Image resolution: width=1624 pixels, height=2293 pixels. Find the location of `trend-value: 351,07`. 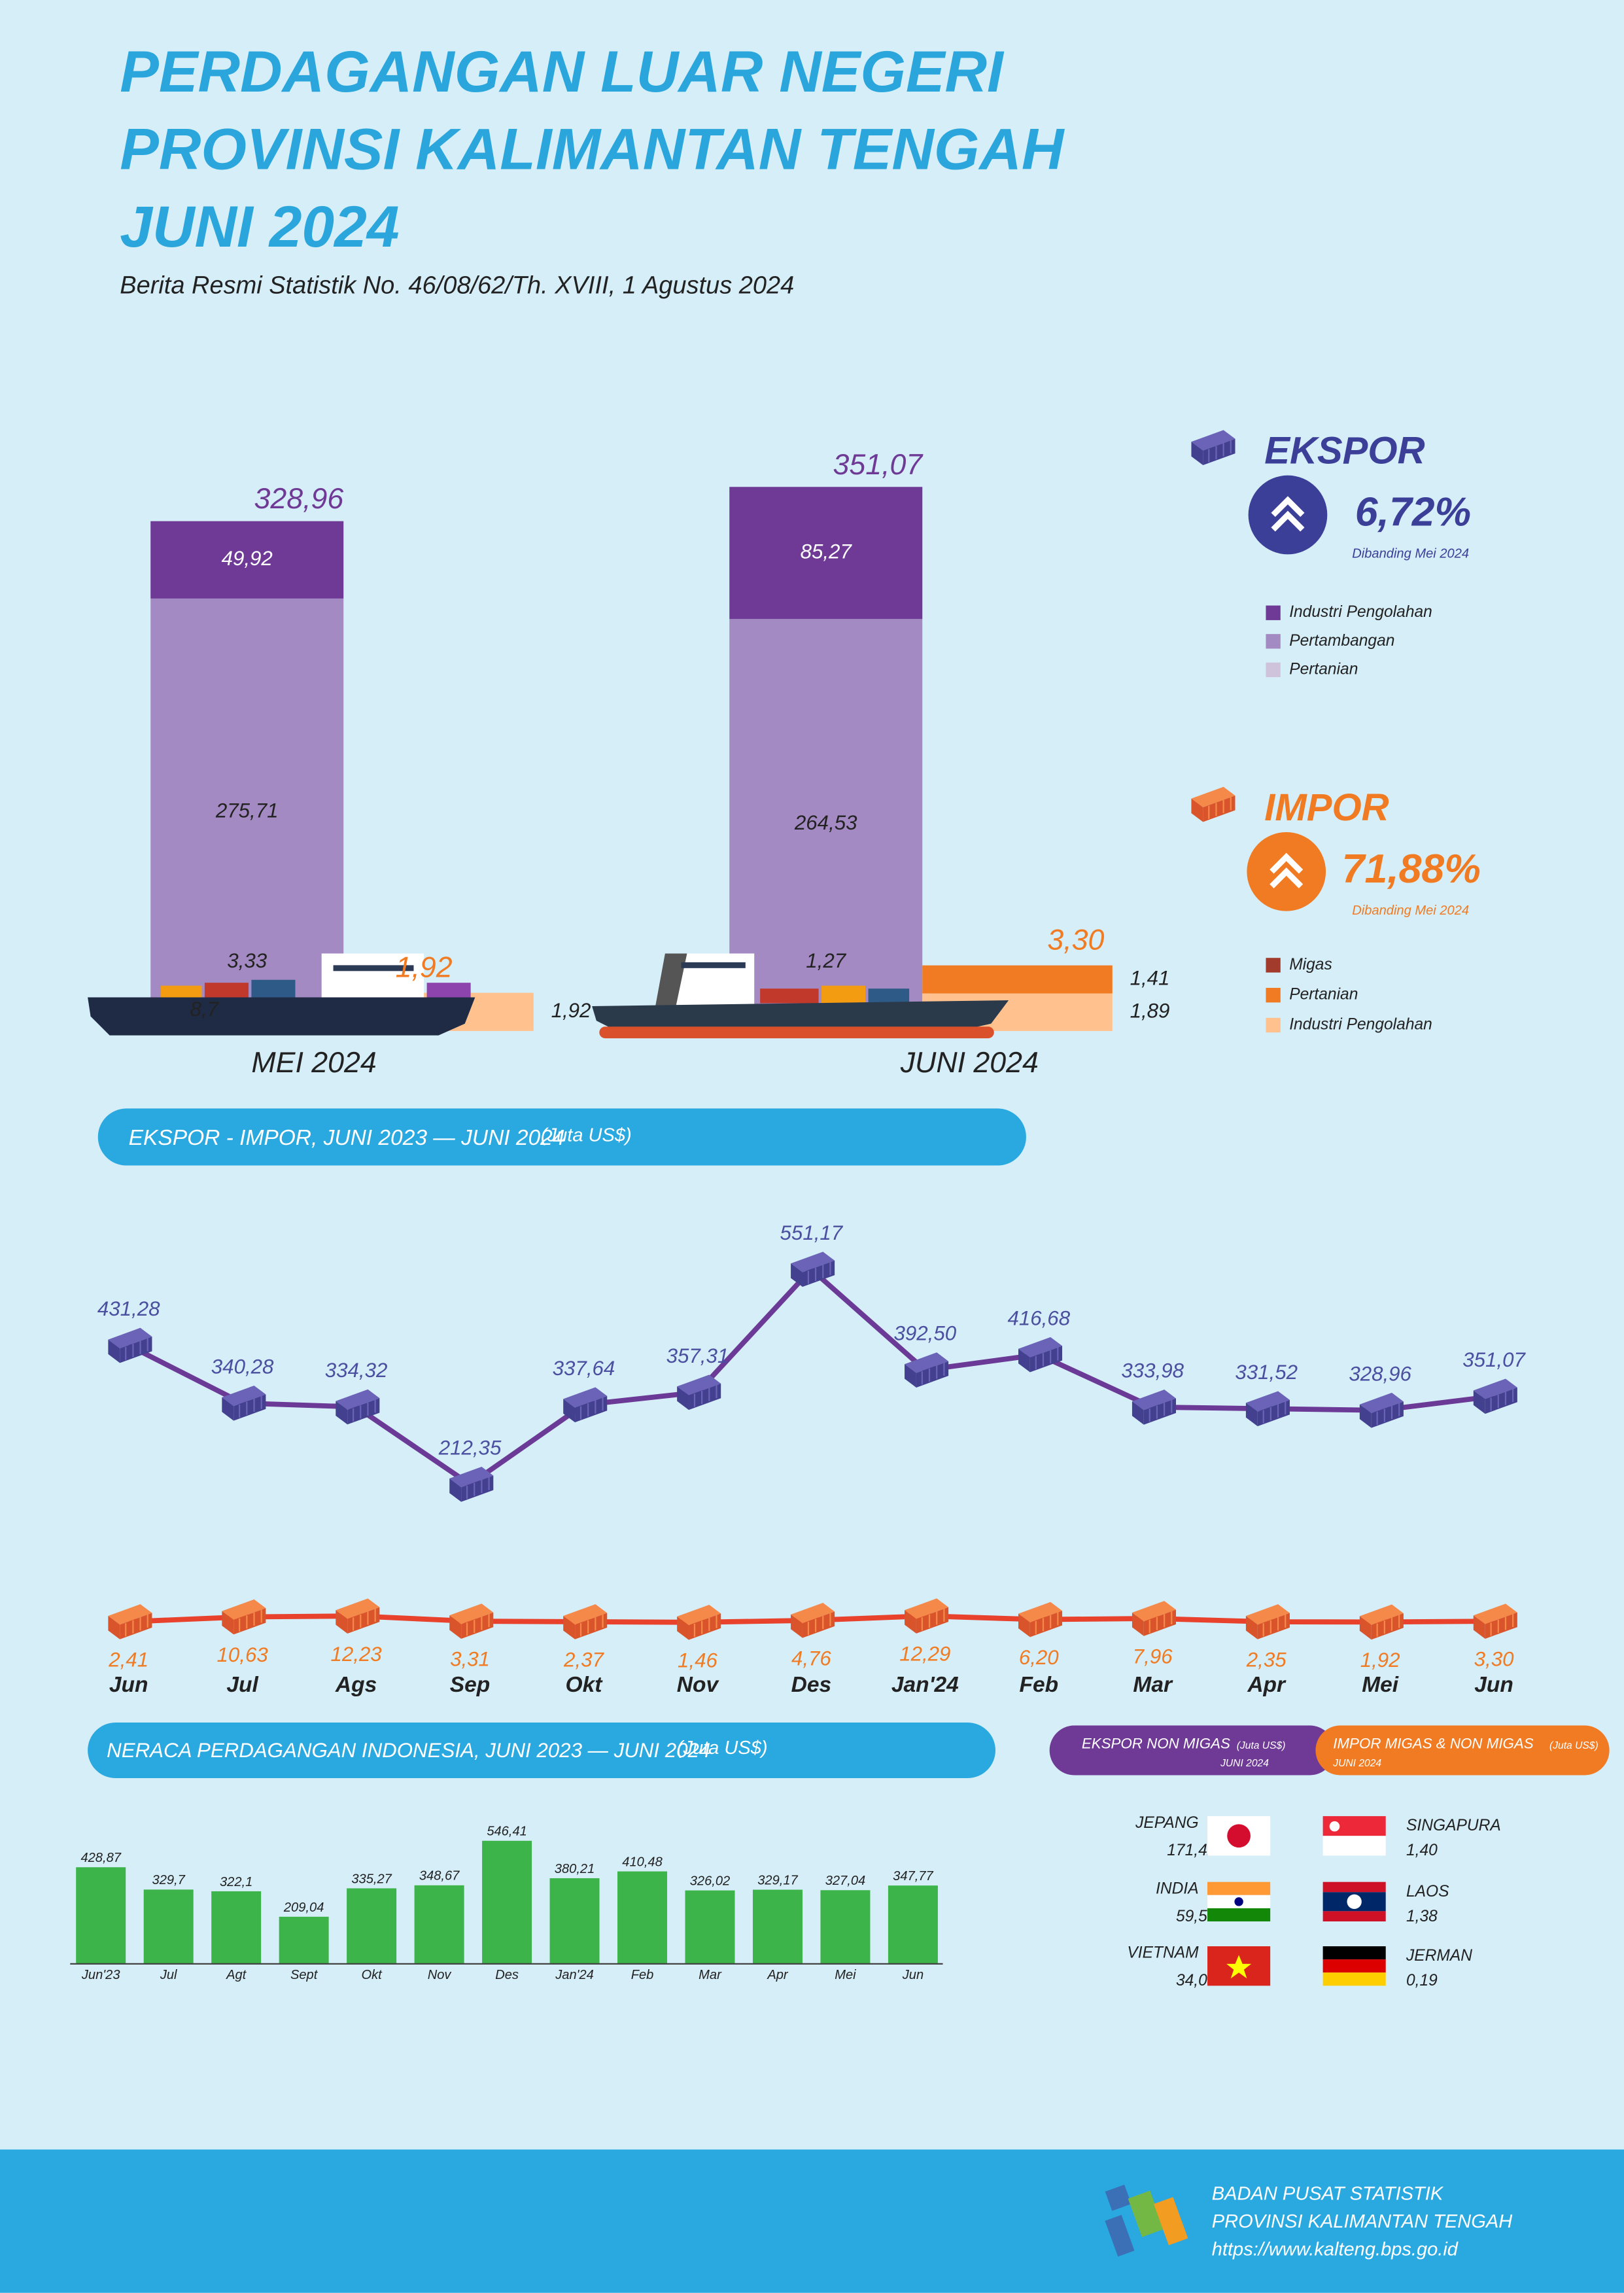

trend-value: 351,07 is located at coordinates (1494, 1359).